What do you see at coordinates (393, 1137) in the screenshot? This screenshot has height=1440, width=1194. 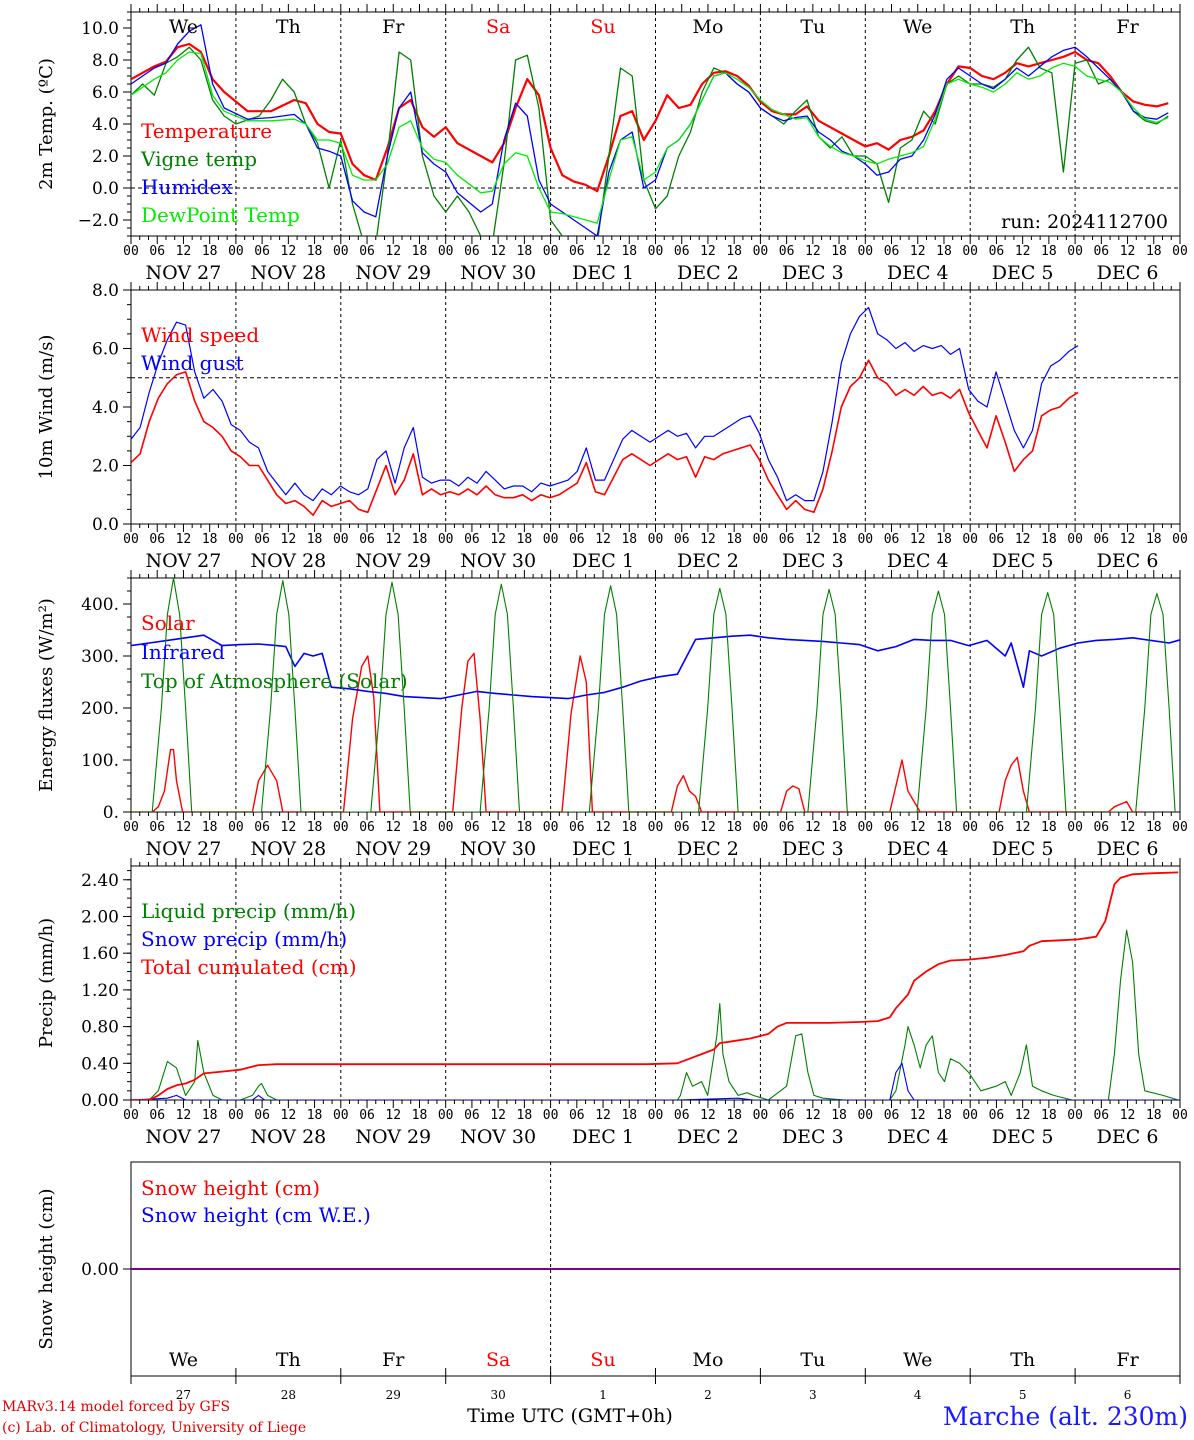 I see `precip-date-label: NOV 29` at bounding box center [393, 1137].